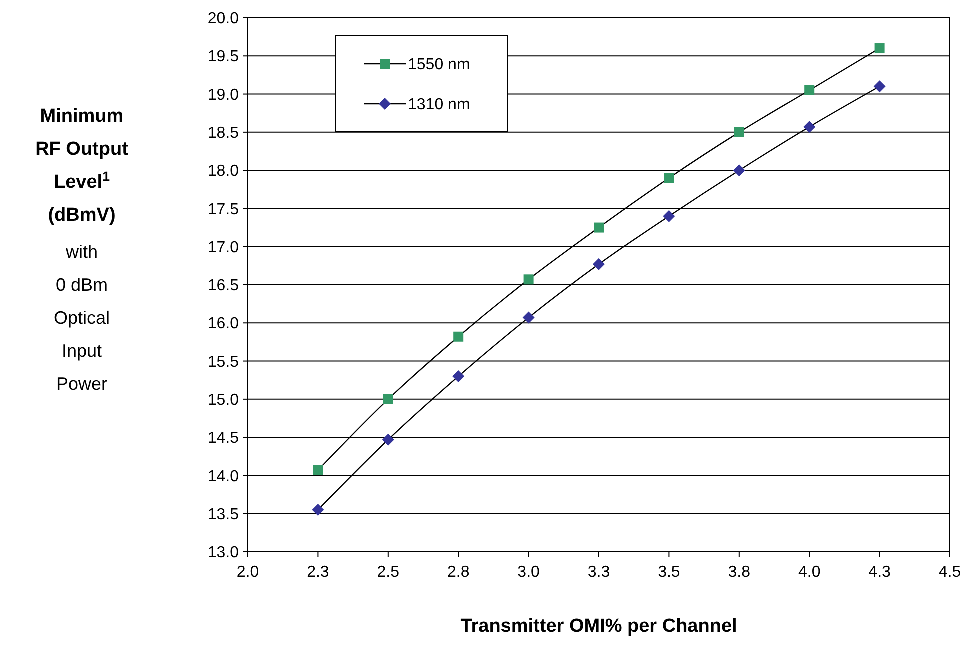  What do you see at coordinates (599, 572) in the screenshot?
I see `x-tick-label: 3.3` at bounding box center [599, 572].